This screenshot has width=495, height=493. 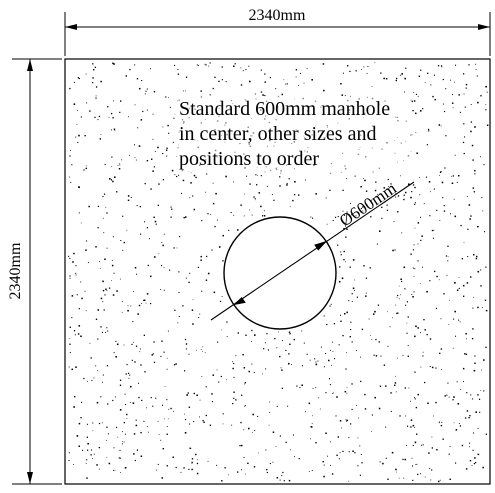 What do you see at coordinates (312, 251) in the screenshot?
I see `diameter-leader-line` at bounding box center [312, 251].